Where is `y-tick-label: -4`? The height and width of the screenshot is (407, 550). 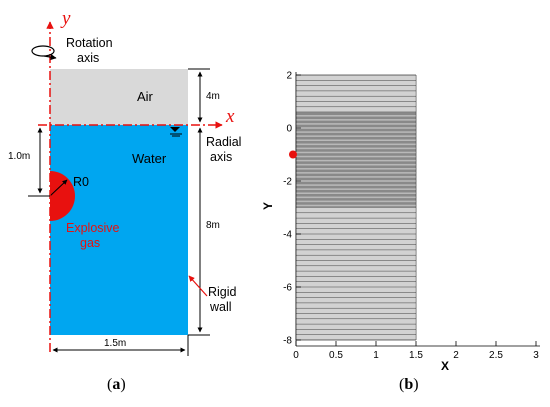 y-tick-label: -4 is located at coordinates (287, 235).